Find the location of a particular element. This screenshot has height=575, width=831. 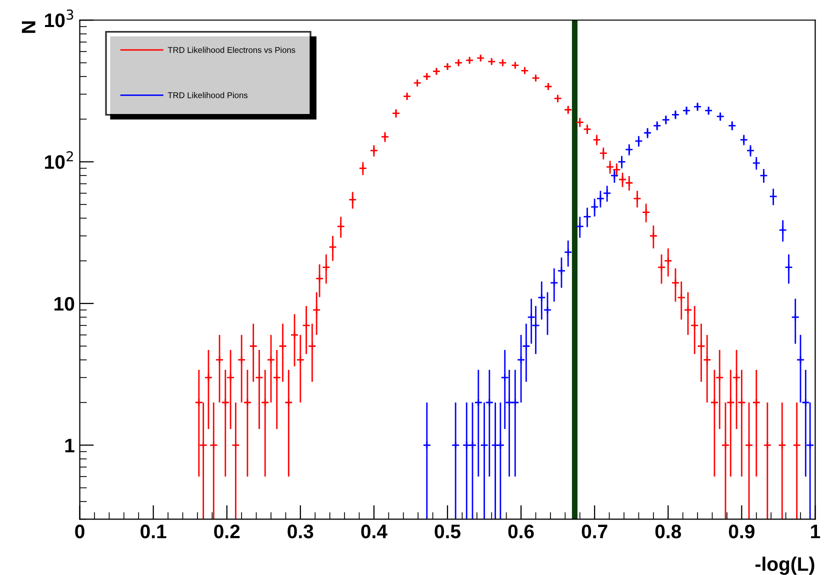

x-tick-label: 0.9 is located at coordinates (741, 531).